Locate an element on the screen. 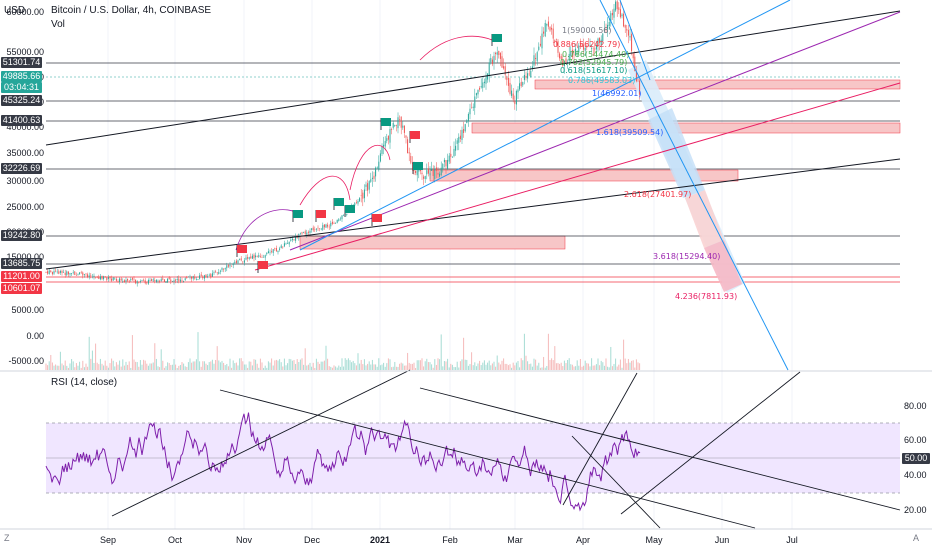  price-tick-label: -5000.00 is located at coordinates (26, 361).